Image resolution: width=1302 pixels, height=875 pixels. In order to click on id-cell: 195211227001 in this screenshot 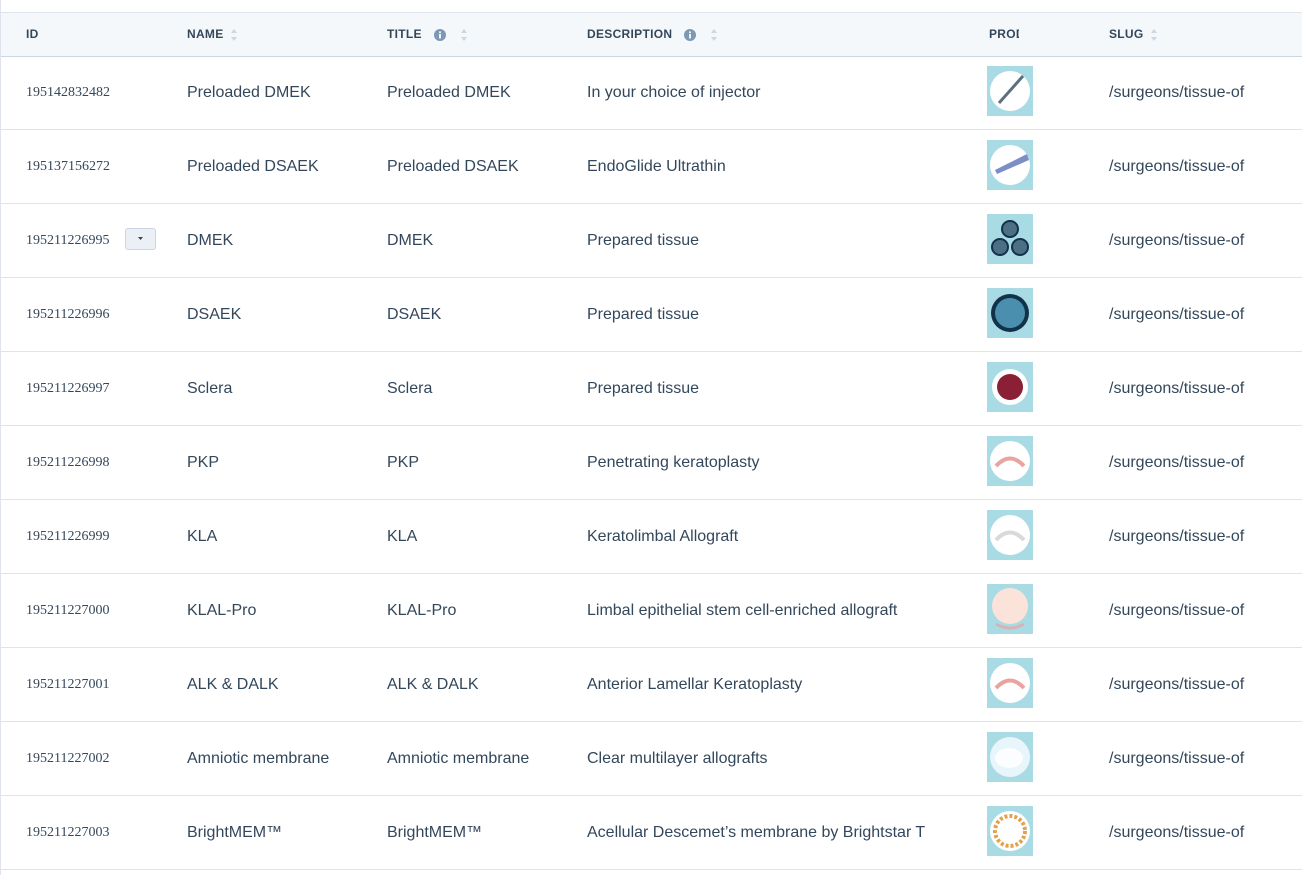, I will do `click(68, 684)`.